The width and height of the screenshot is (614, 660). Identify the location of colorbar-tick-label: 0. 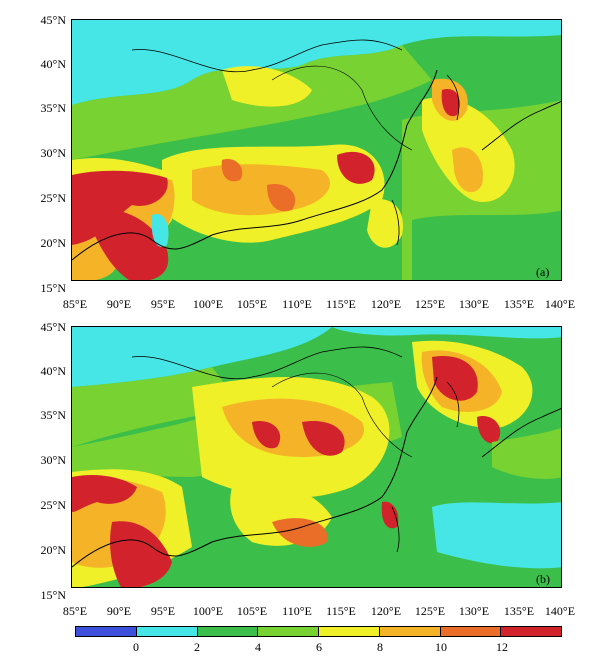
(136, 647).